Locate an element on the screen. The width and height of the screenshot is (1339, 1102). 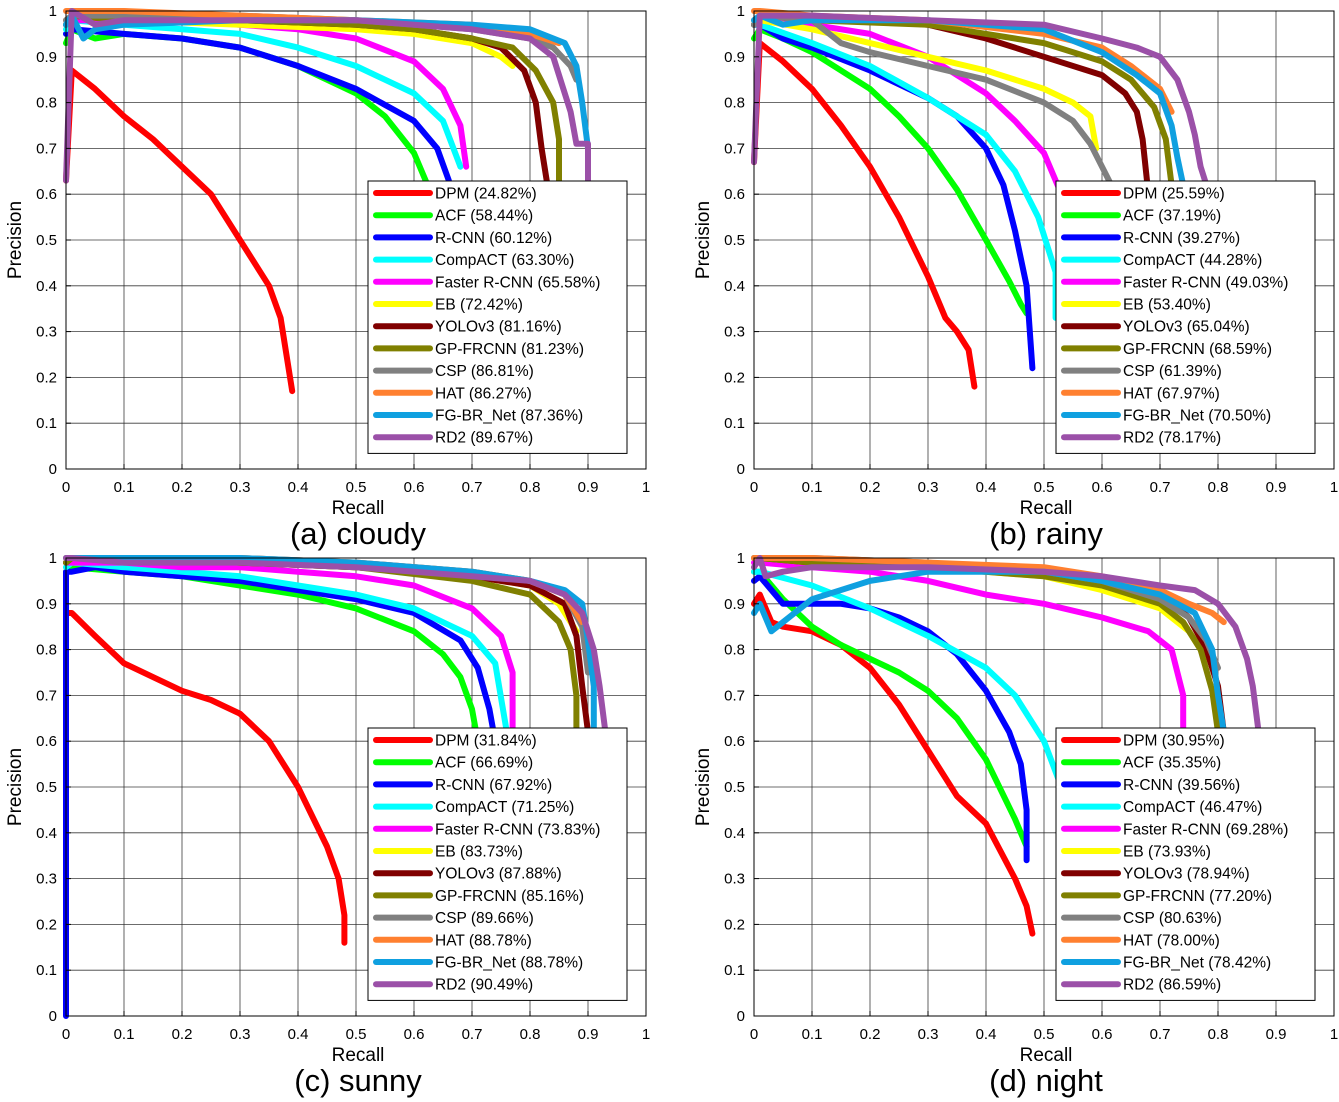
legend-entry: CSP (86.81%) is located at coordinates (484, 371).